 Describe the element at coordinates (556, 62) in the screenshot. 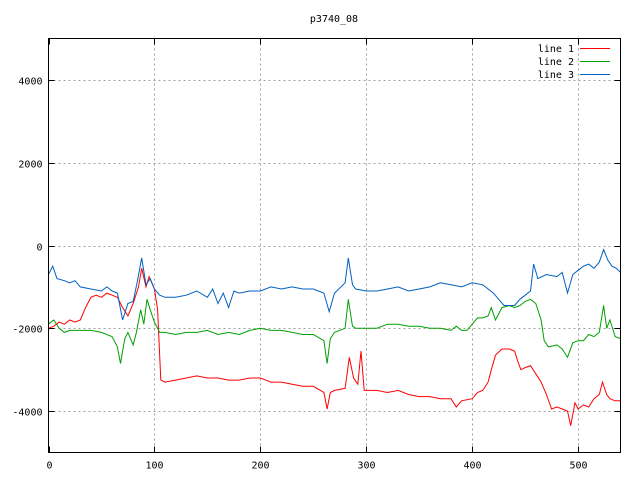

I see `legend-label: line 2` at that location.